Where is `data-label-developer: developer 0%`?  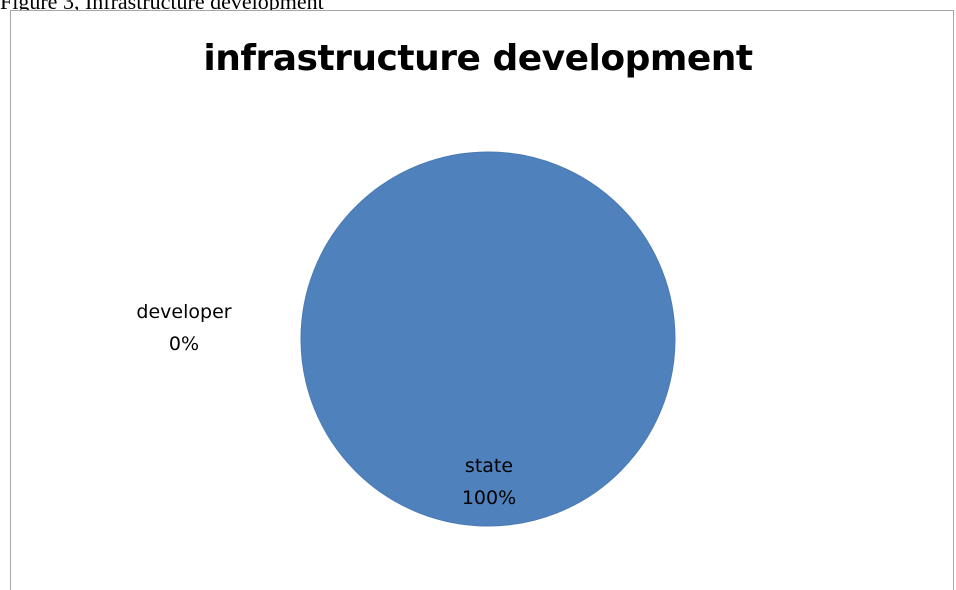
data-label-developer: developer 0% is located at coordinates (183, 328).